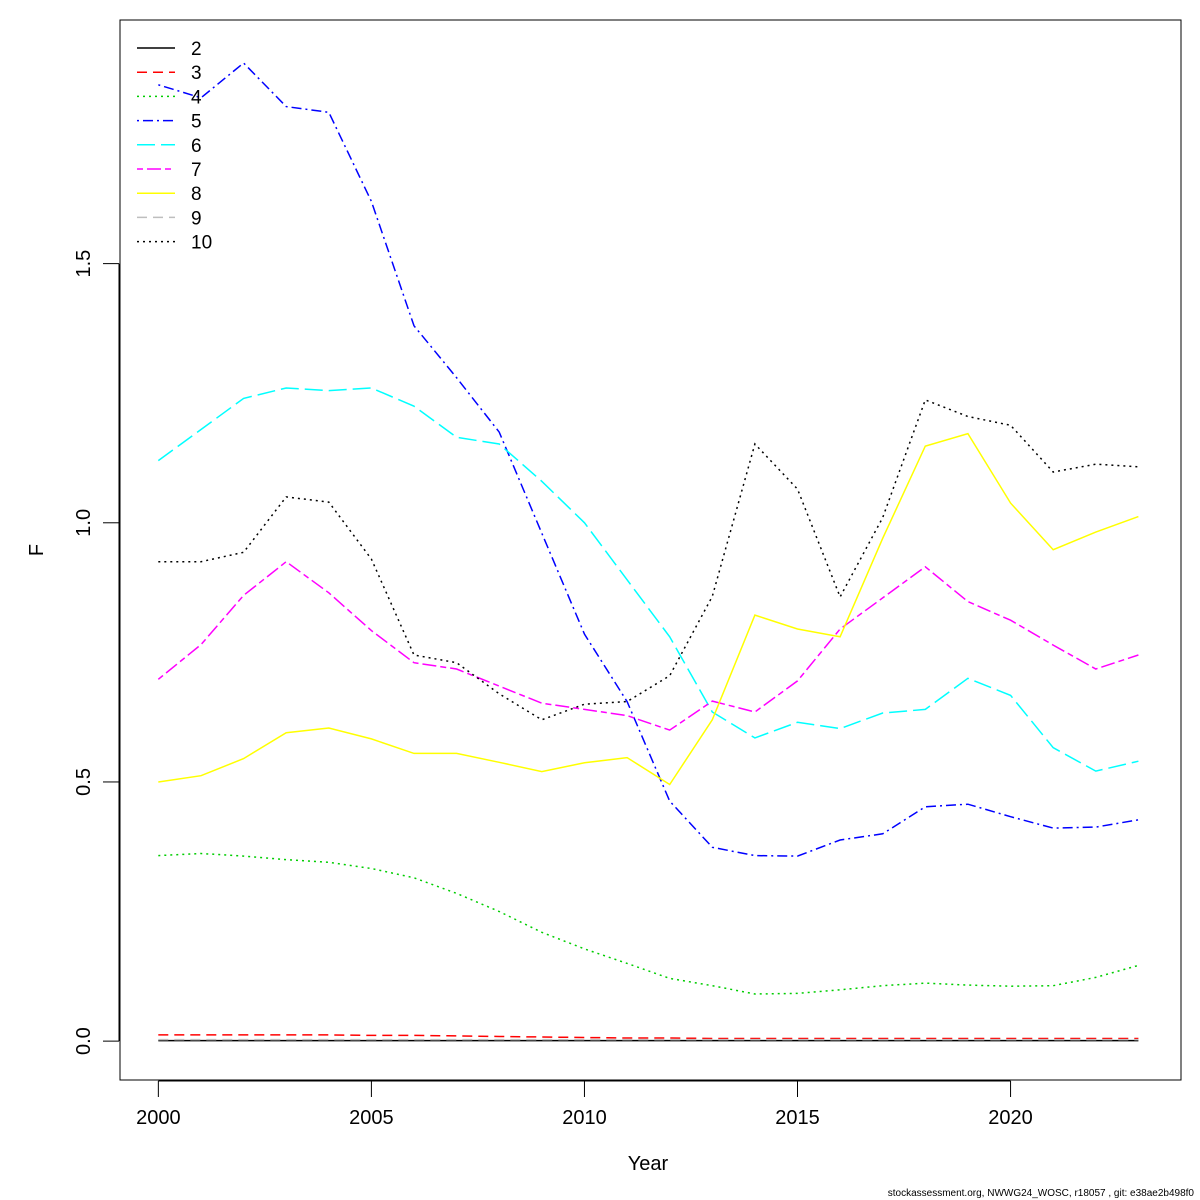 The image size is (1200, 1200). What do you see at coordinates (196, 170) in the screenshot?
I see `legend-label-7: 7` at bounding box center [196, 170].